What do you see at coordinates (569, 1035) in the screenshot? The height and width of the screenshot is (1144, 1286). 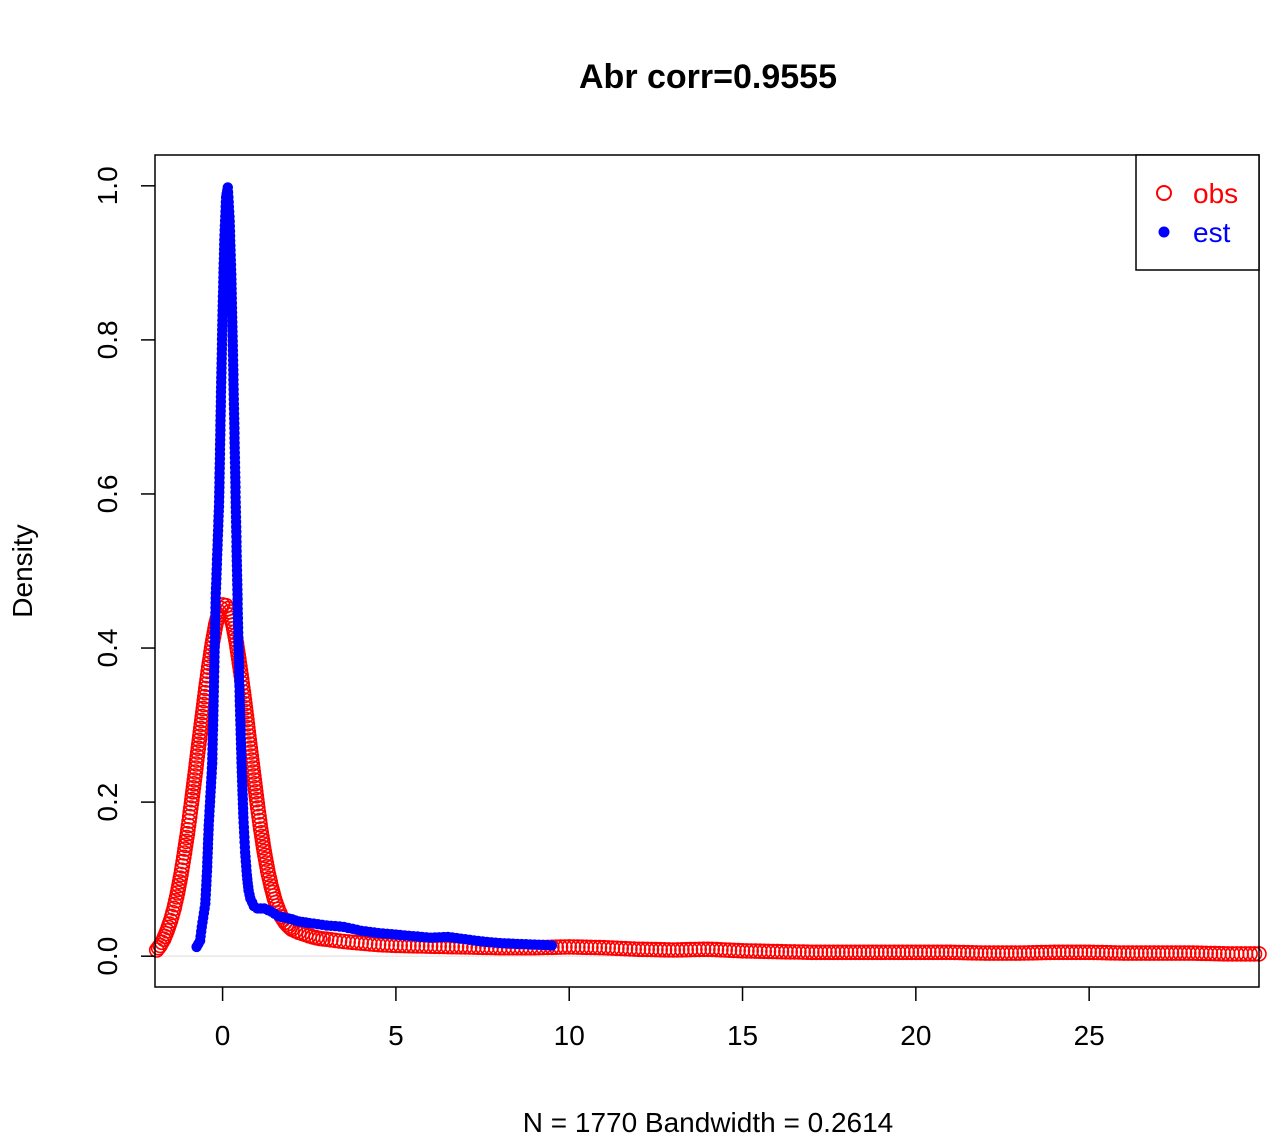 I see `x-tick-label: 10` at bounding box center [569, 1035].